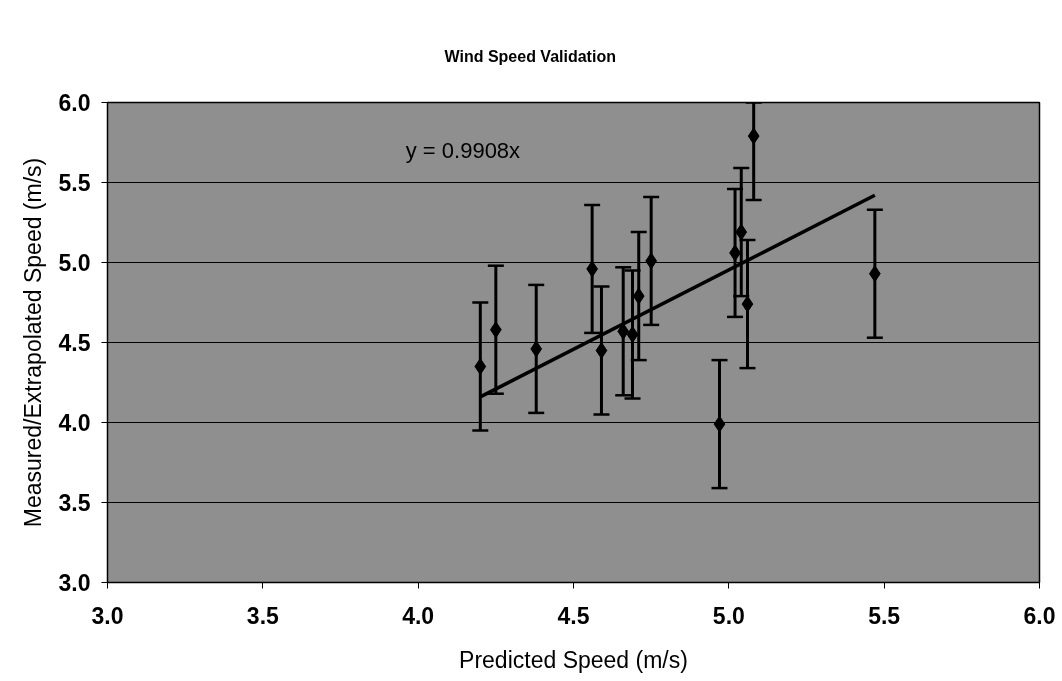  I want to click on x-tick-label: 3.0, so click(107, 615).